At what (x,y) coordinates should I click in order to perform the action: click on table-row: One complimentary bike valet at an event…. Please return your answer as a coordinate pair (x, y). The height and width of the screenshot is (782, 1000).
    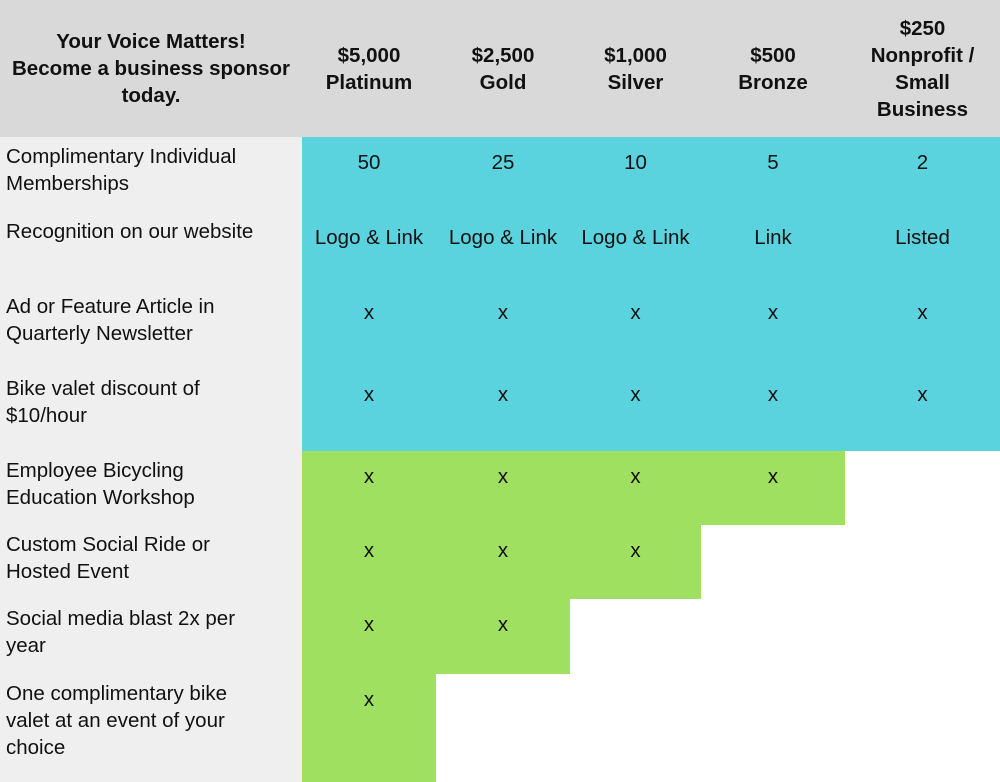
    Looking at the image, I should click on (500, 728).